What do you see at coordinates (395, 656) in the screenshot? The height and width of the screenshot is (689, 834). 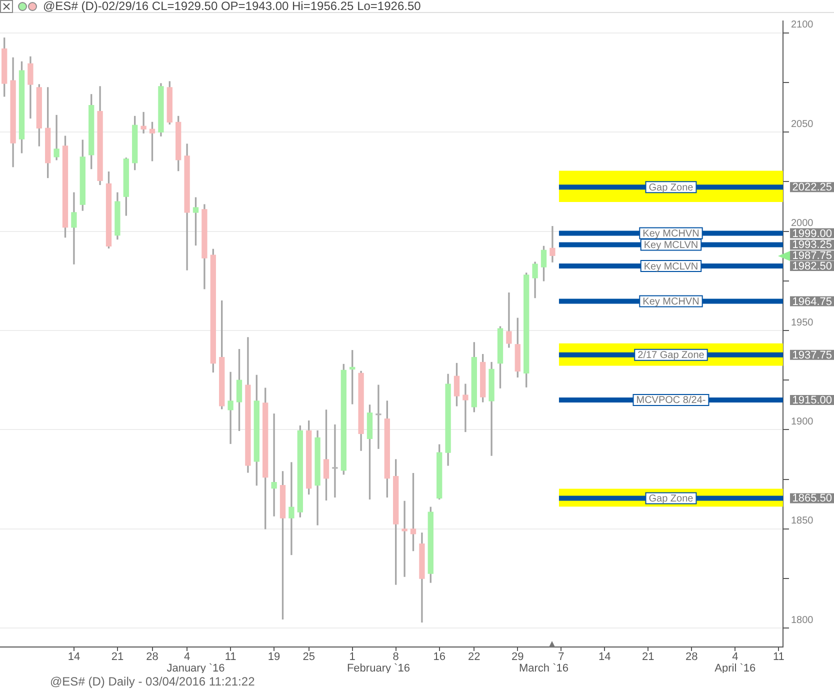 I see `x-tick-label: 8` at bounding box center [395, 656].